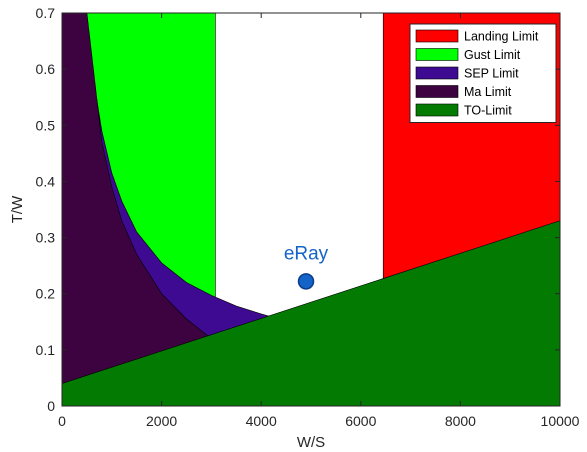  What do you see at coordinates (62, 421) in the screenshot?
I see `x-tick-label: 0` at bounding box center [62, 421].